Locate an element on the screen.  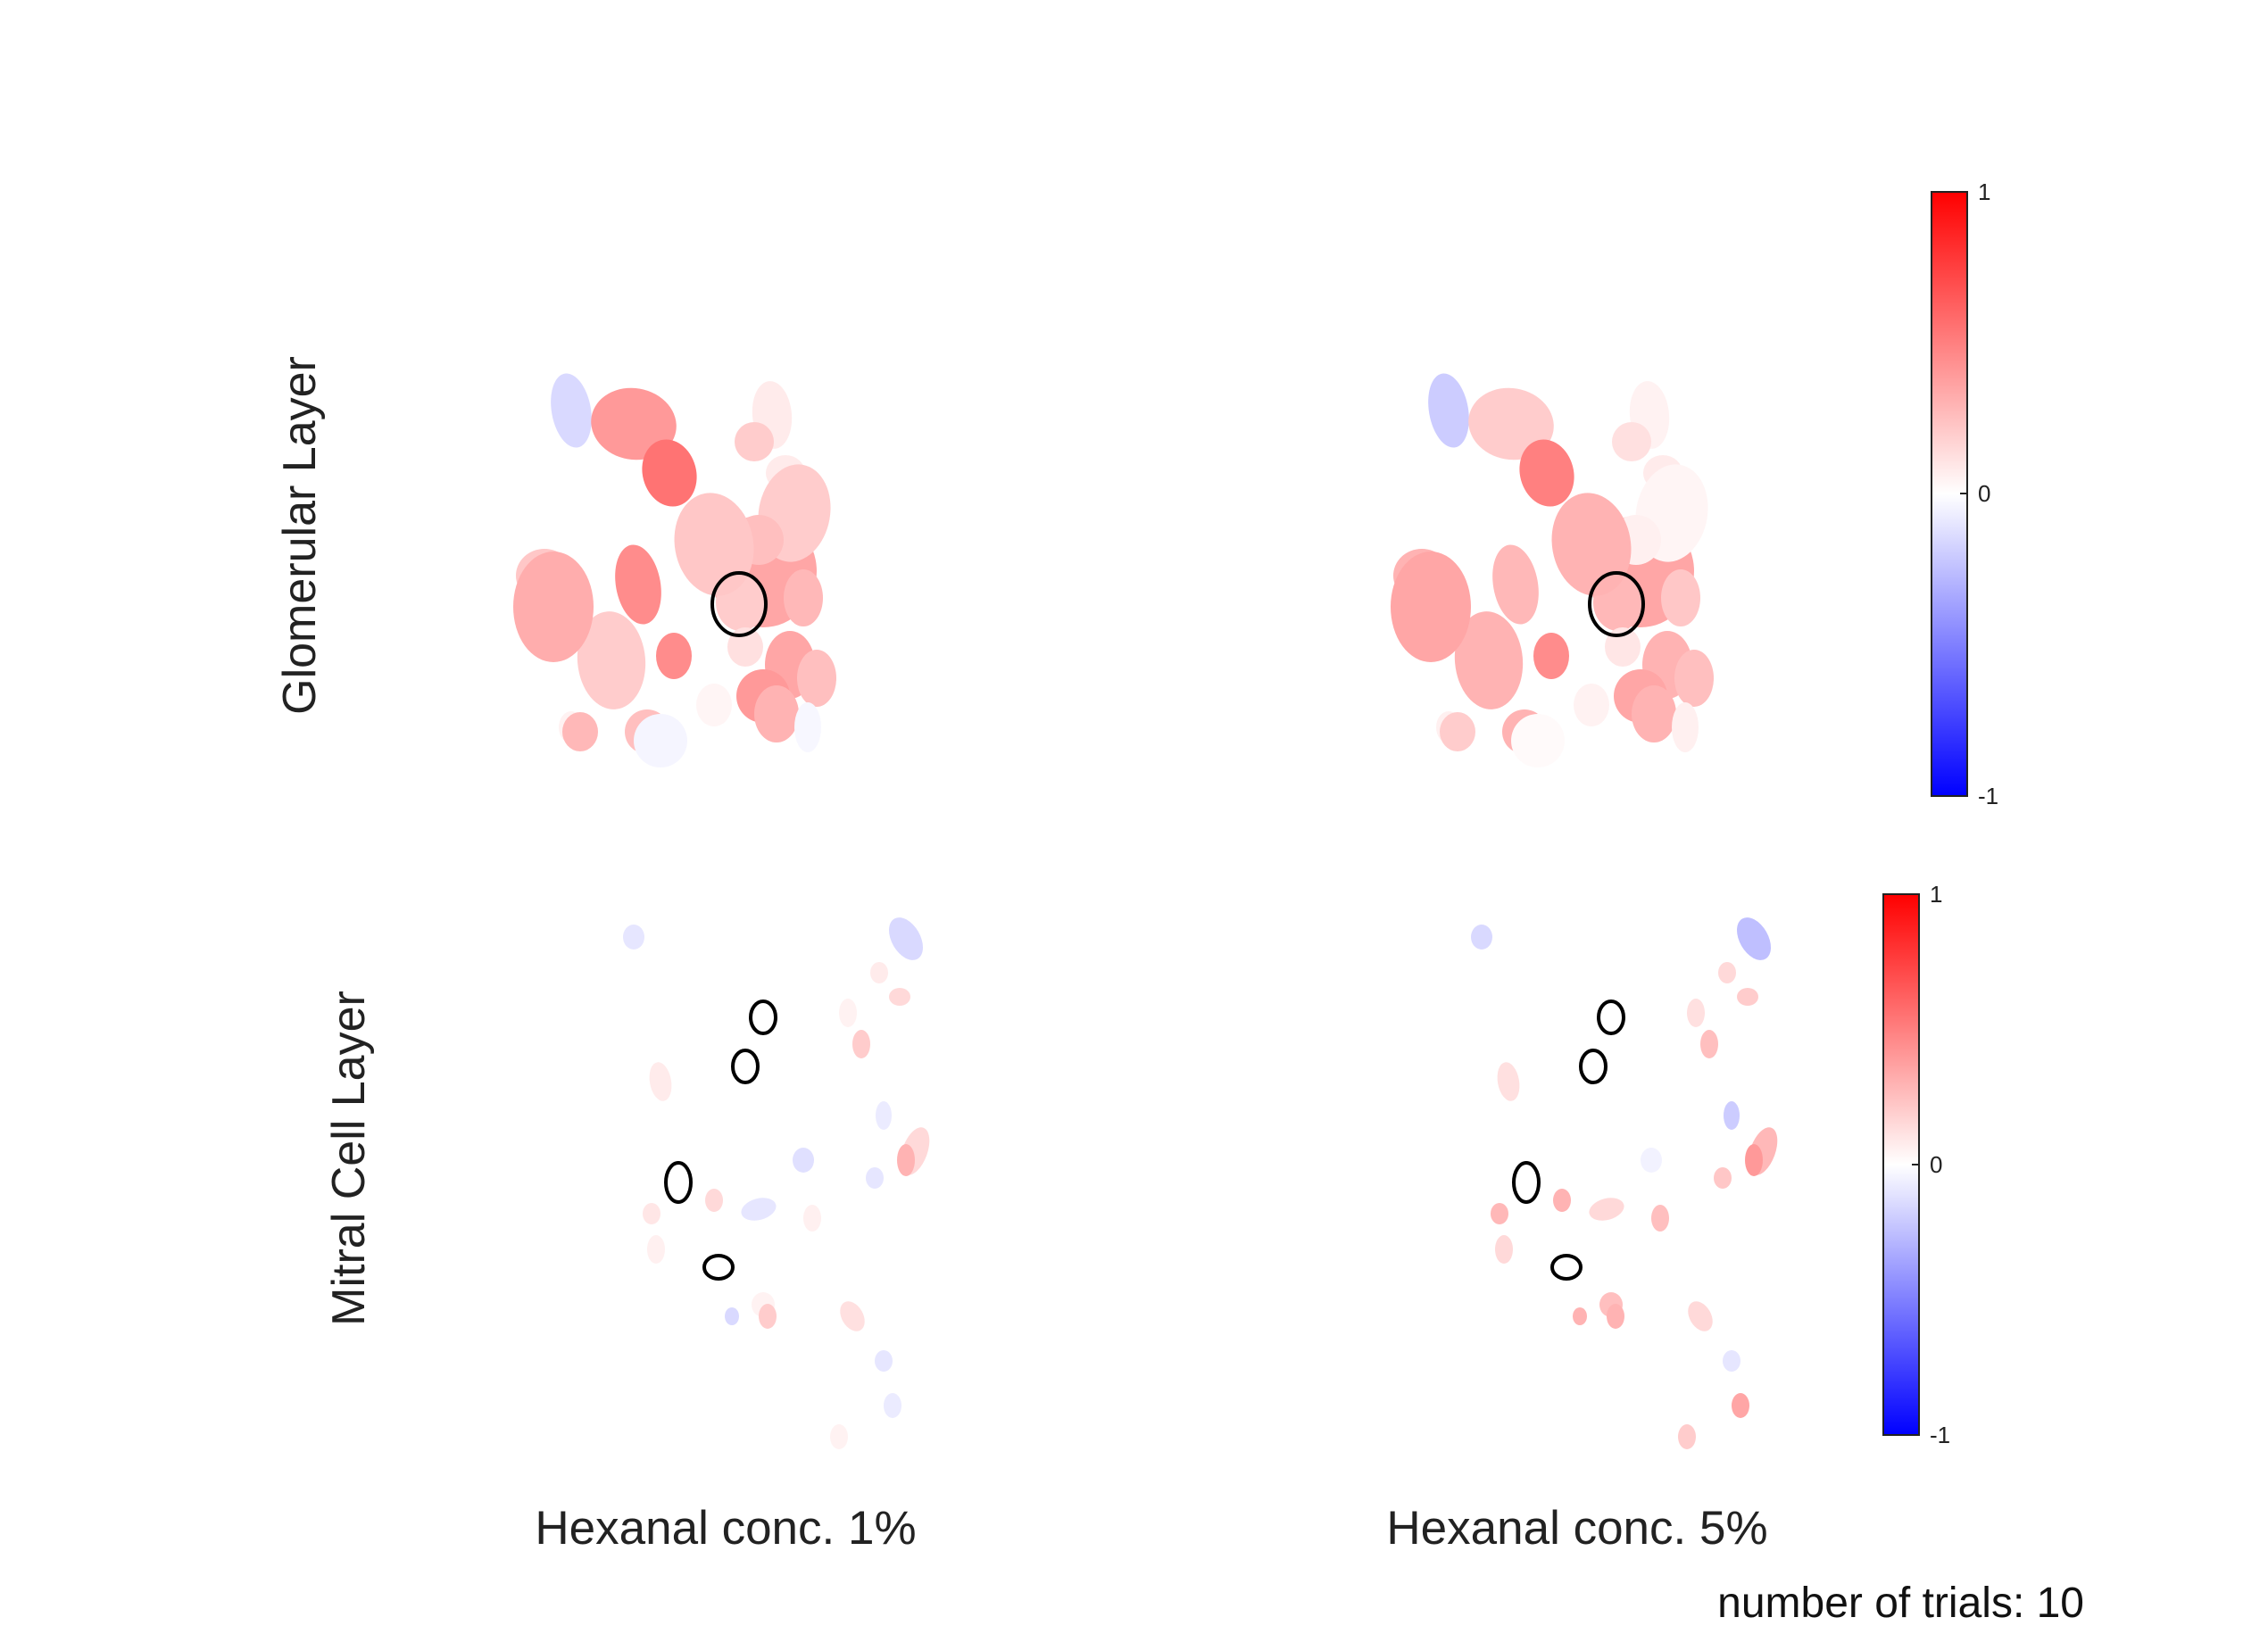
row-label-mitral: Mitral Cell Layer is located at coordinates (349, 1159).